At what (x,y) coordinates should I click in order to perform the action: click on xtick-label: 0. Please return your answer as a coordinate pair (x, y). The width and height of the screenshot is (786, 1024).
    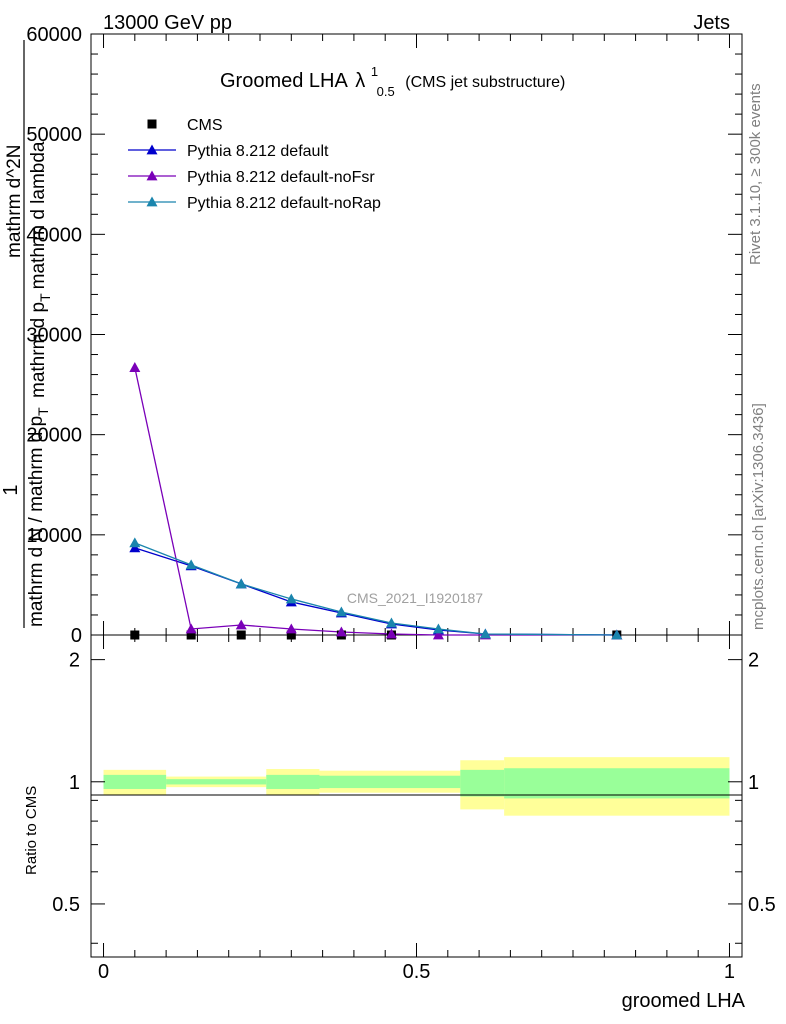
    Looking at the image, I should click on (103, 972).